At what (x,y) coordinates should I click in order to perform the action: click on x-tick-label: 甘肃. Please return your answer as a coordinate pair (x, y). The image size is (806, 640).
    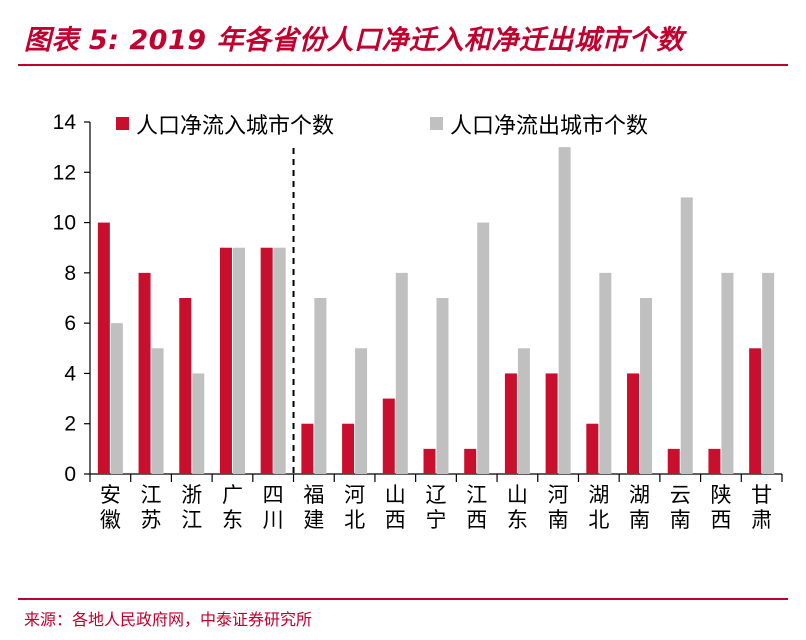
    Looking at the image, I should click on (761, 507).